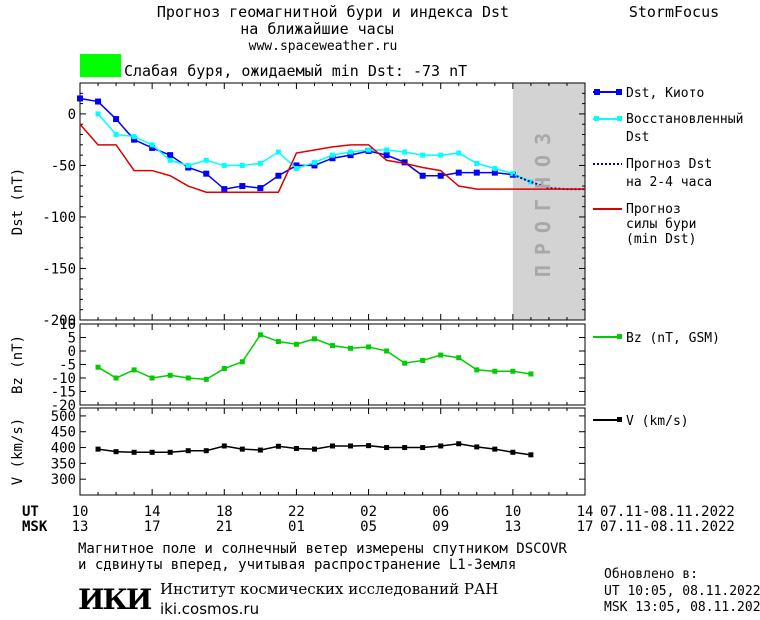 The height and width of the screenshot is (620, 760). I want to click on legend-label-storm-forecast-3: (min Dst), so click(661, 239).